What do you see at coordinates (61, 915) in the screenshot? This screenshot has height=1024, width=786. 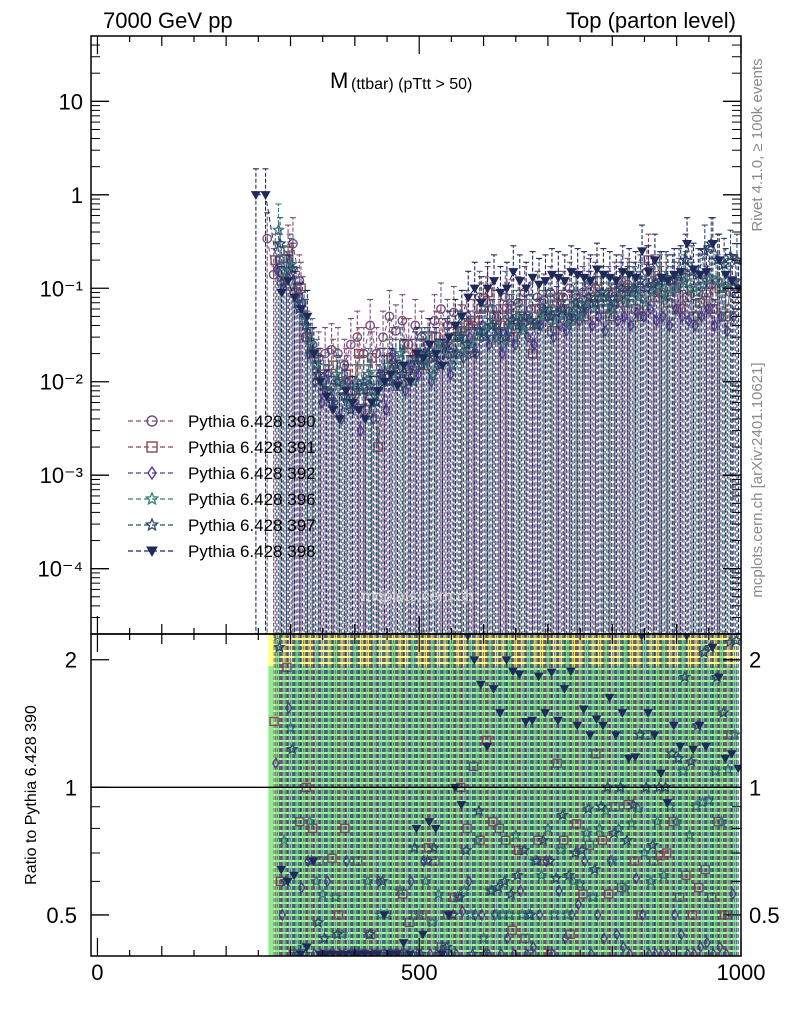 I see `ratio-y-tick-label: 0.5` at bounding box center [61, 915].